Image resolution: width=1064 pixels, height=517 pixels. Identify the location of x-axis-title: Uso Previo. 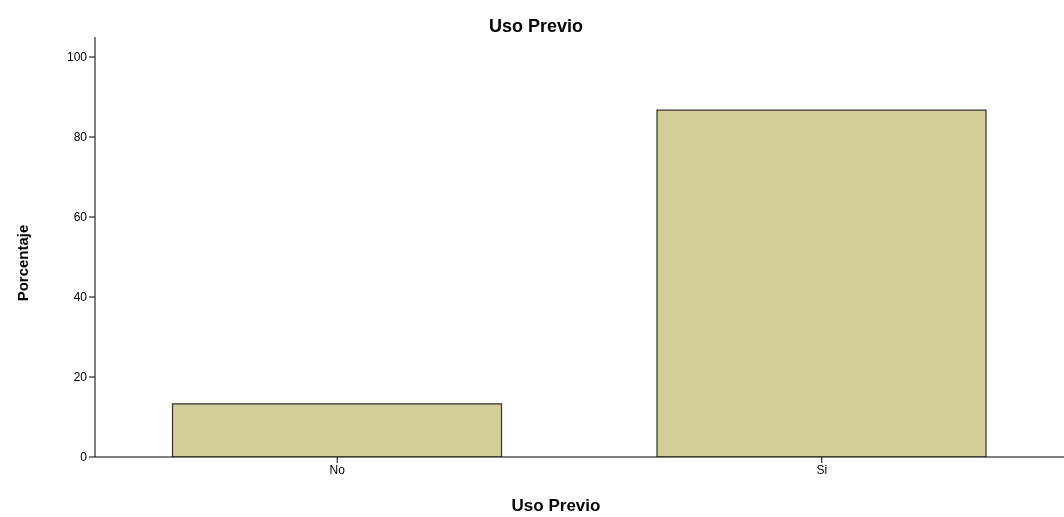
(556, 506).